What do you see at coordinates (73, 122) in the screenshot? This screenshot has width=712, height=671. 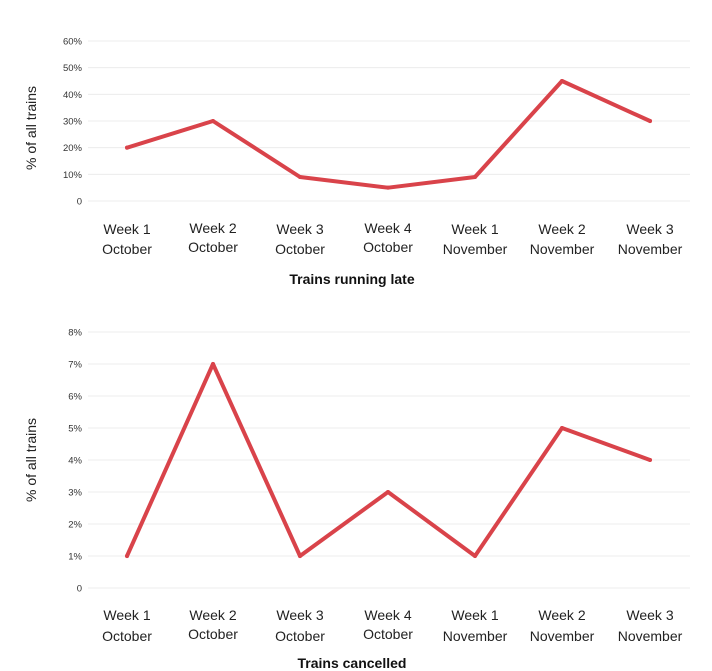 I see `y-tick-label: 30%` at bounding box center [73, 122].